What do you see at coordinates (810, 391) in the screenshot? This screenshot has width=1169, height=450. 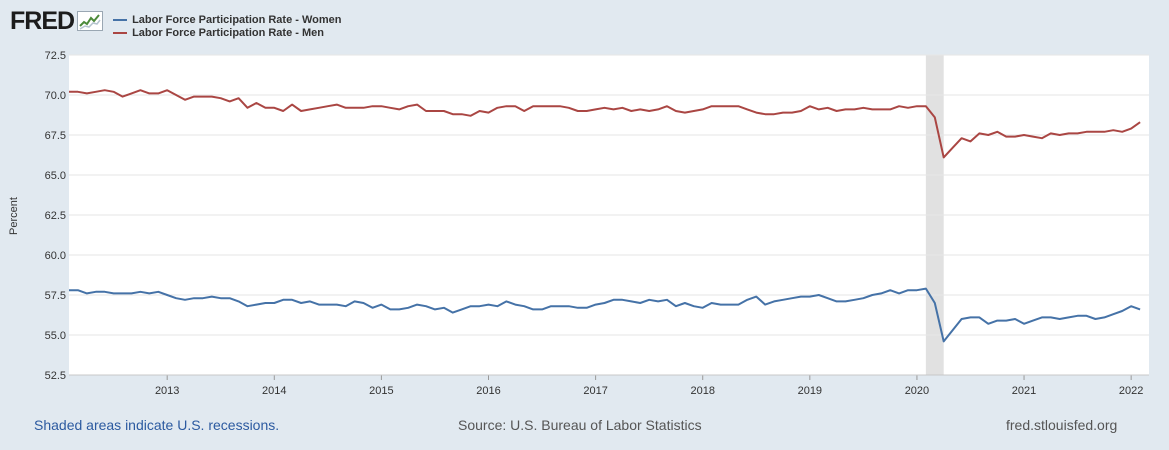 I see `x-tick-label: 2019` at bounding box center [810, 391].